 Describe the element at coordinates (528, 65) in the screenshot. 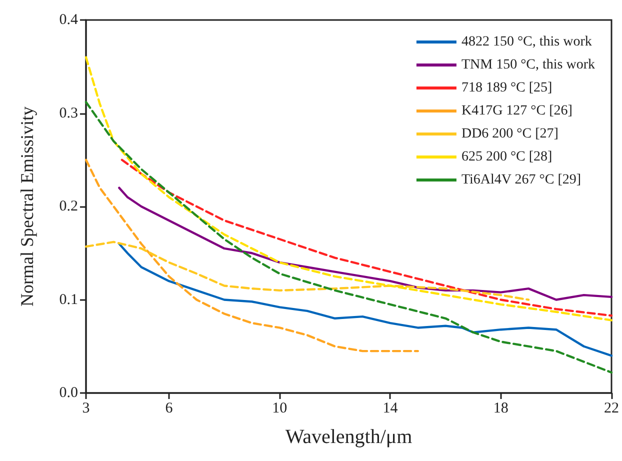

I see `legend-label: TNM 150 °C, this work` at that location.